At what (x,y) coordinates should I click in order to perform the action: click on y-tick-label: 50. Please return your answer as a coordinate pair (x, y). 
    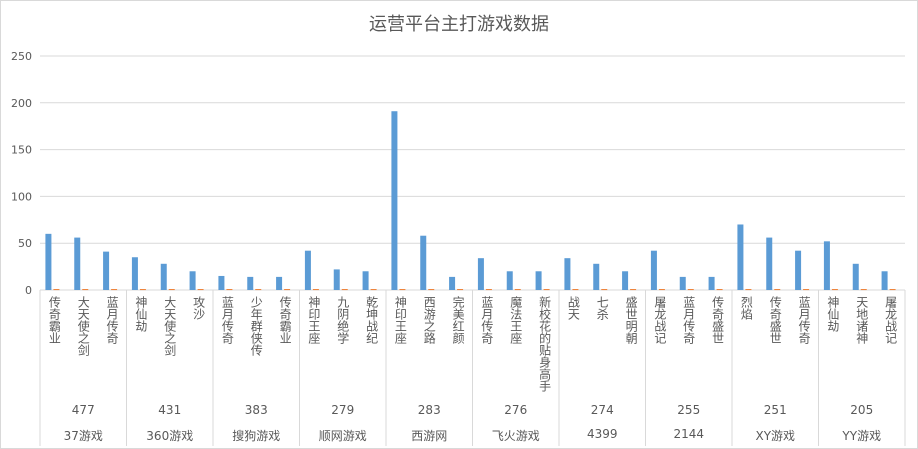
    Looking at the image, I should click on (25, 243).